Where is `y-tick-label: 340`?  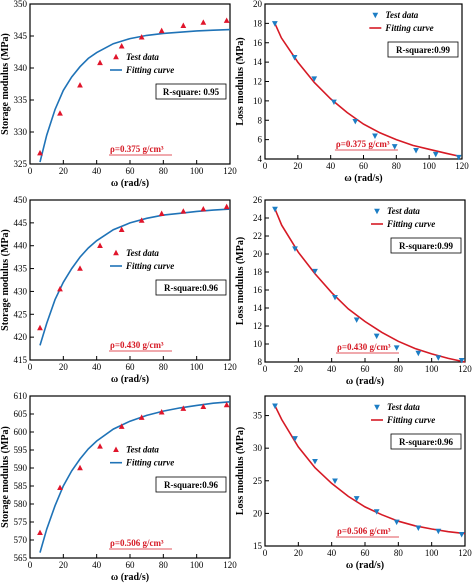 y-tick-label: 340 is located at coordinates (21, 68).